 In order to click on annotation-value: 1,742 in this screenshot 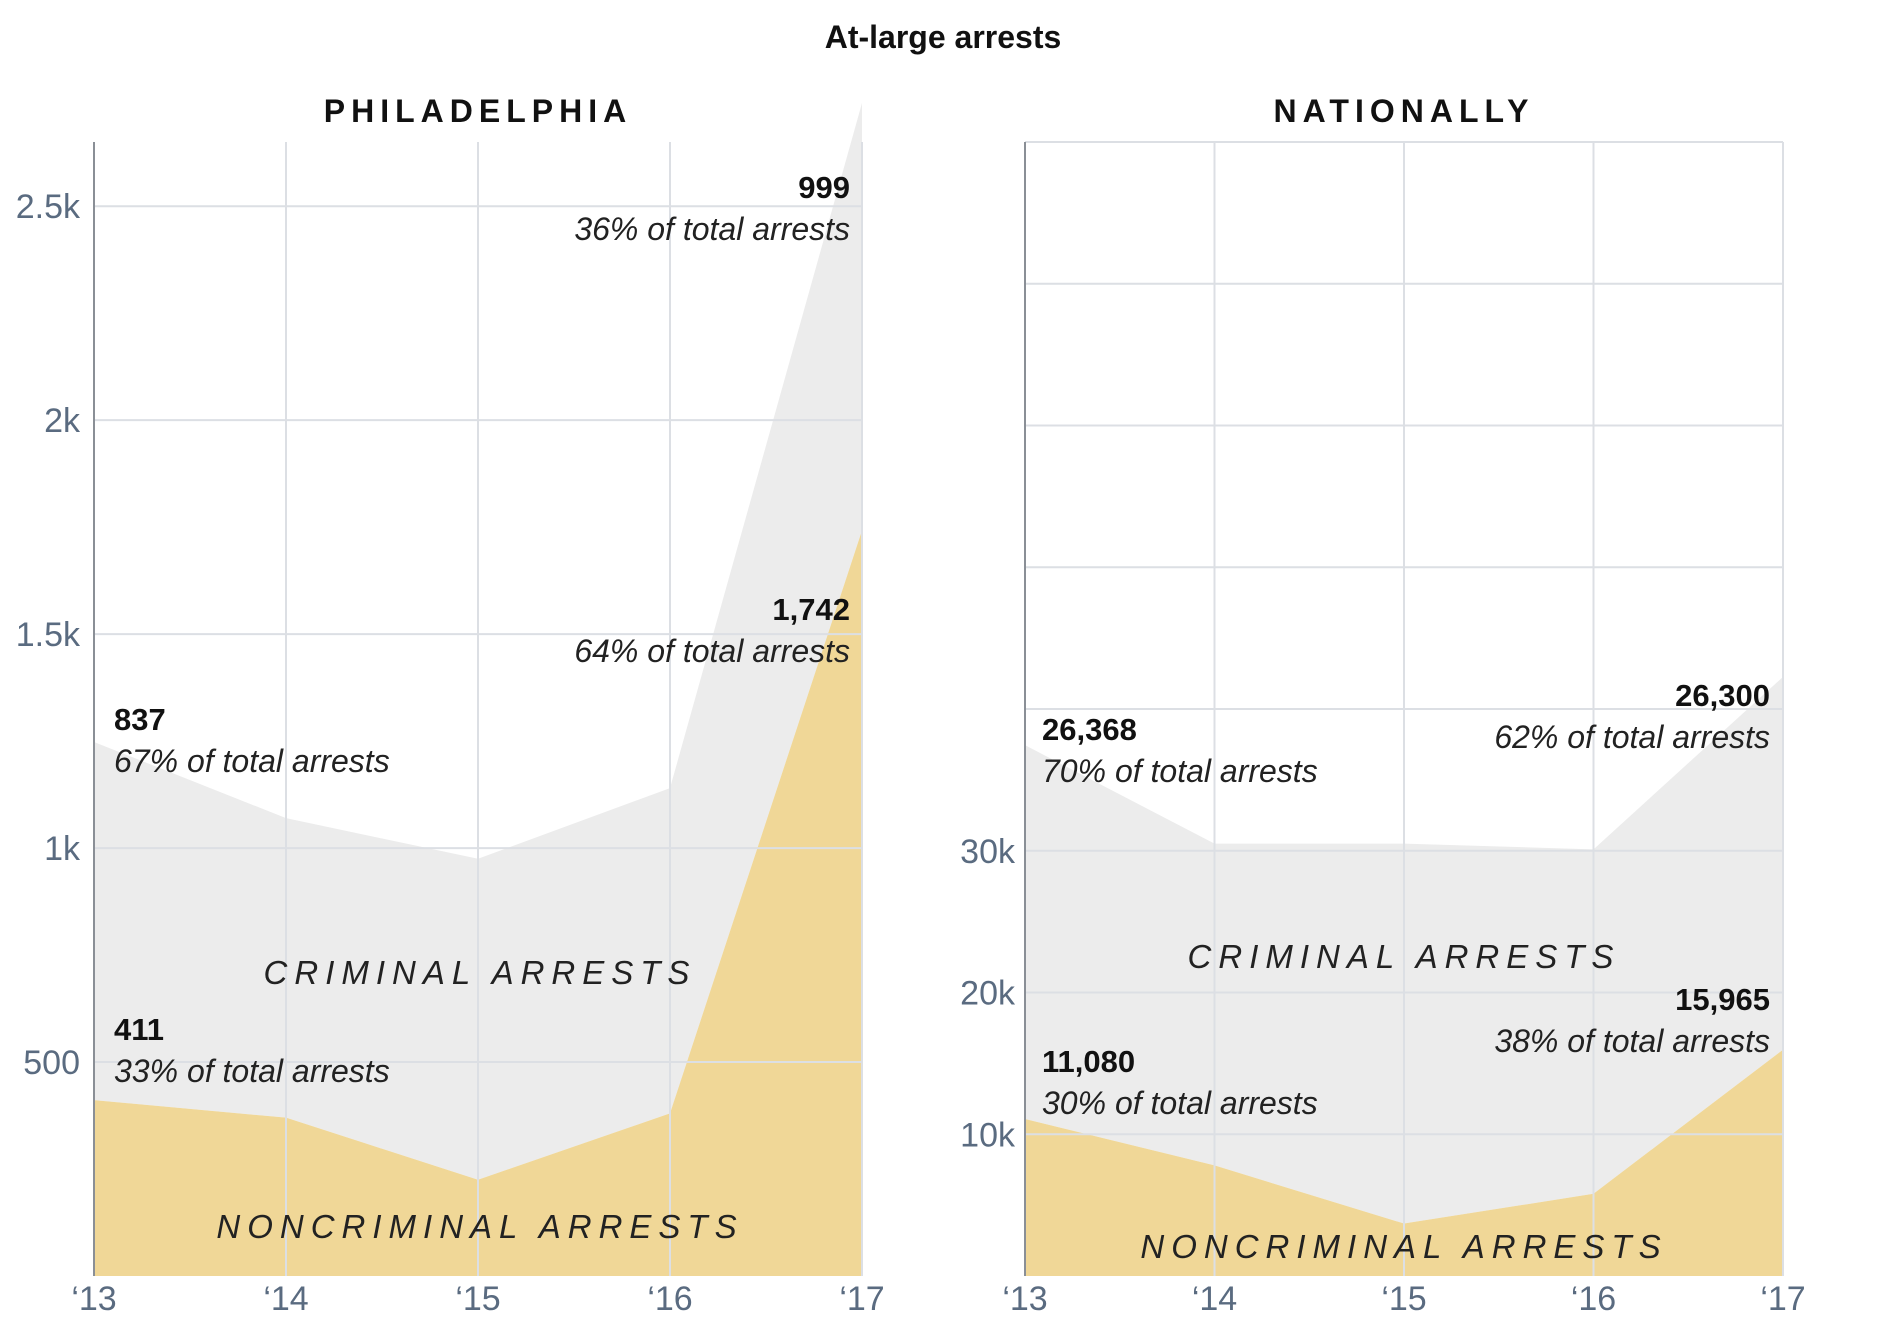, I will do `click(811, 609)`.